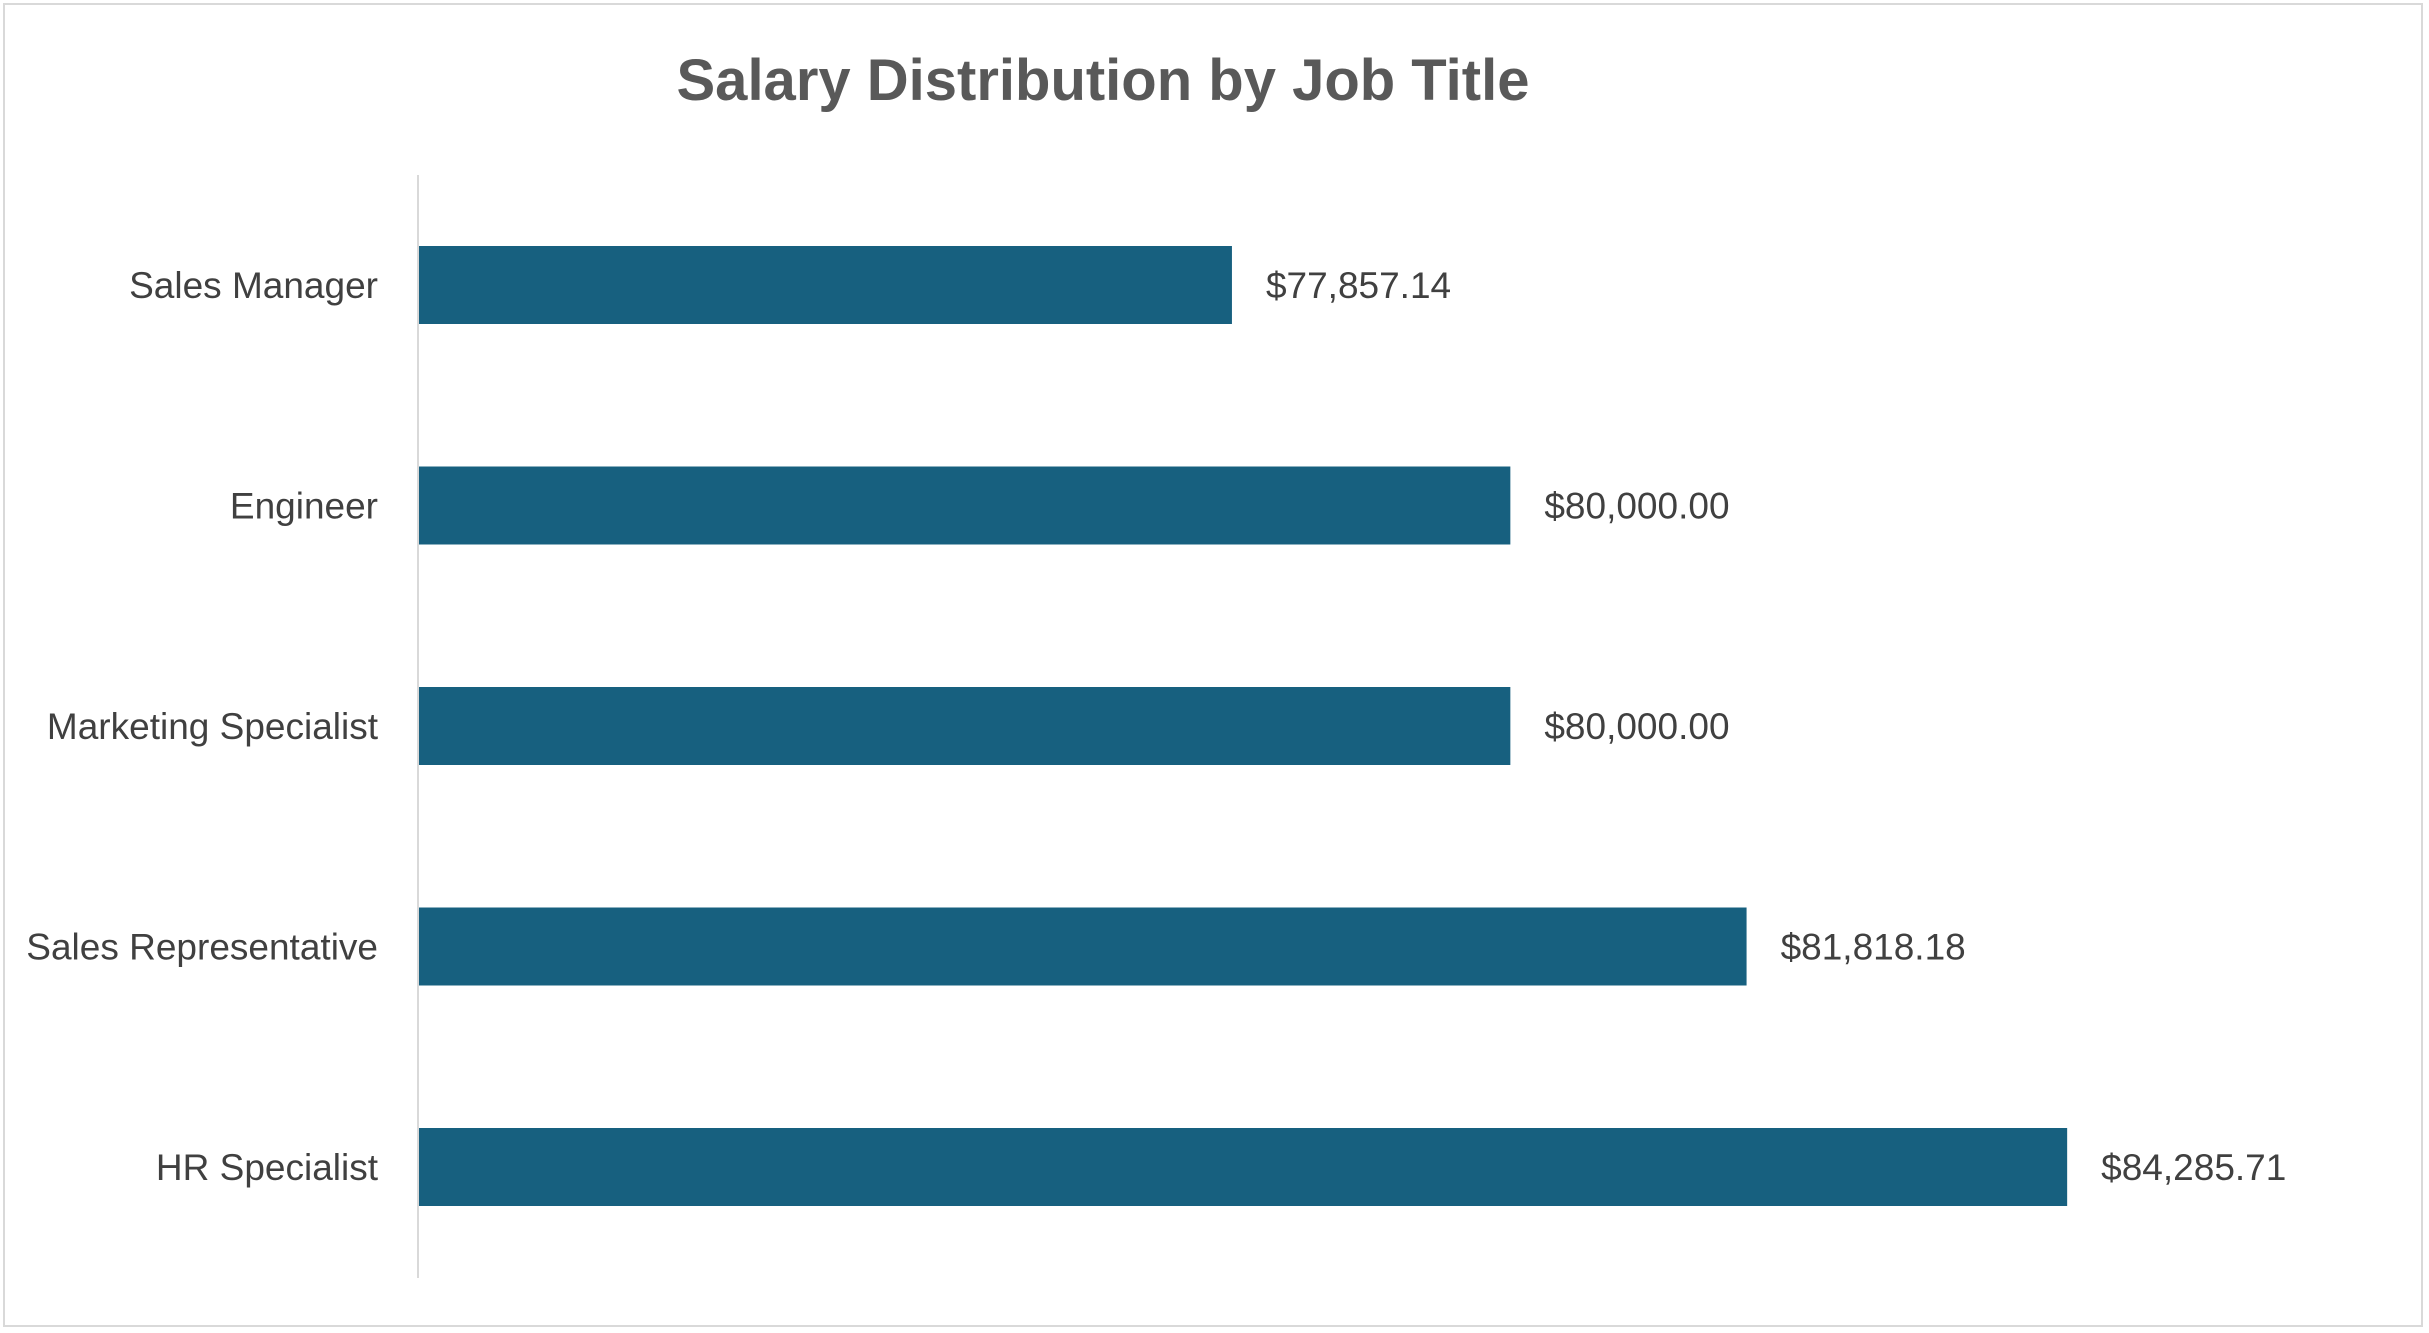  What do you see at coordinates (202, 947) in the screenshot?
I see `category-label-sales-representative: Sales Representative` at bounding box center [202, 947].